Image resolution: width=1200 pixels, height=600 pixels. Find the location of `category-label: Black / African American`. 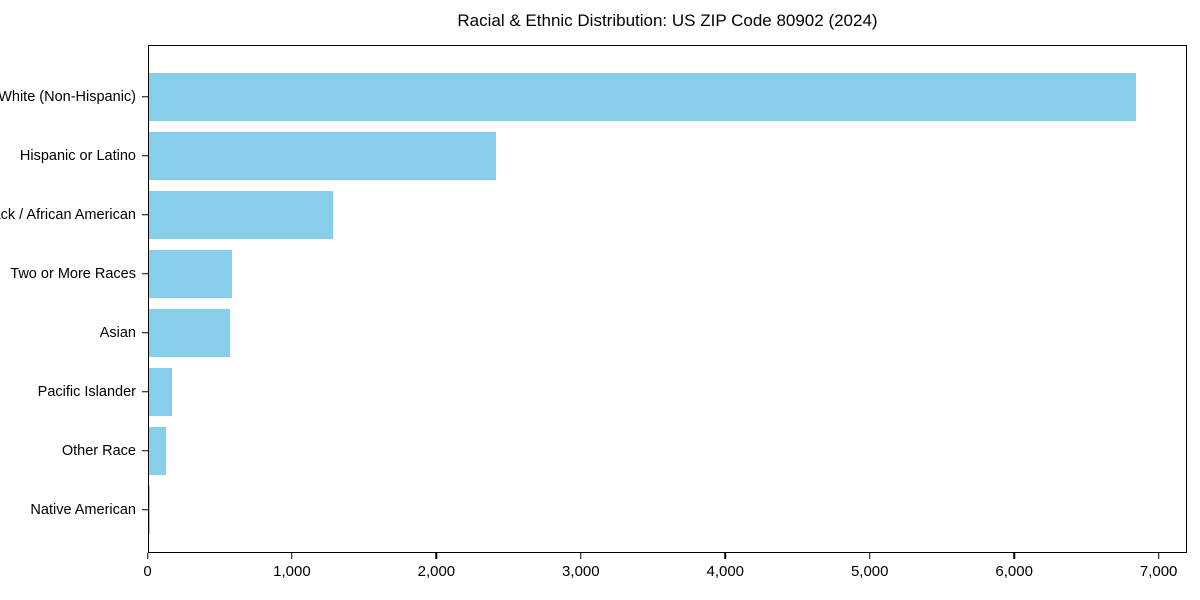

category-label: Black / African American is located at coordinates (68, 214).